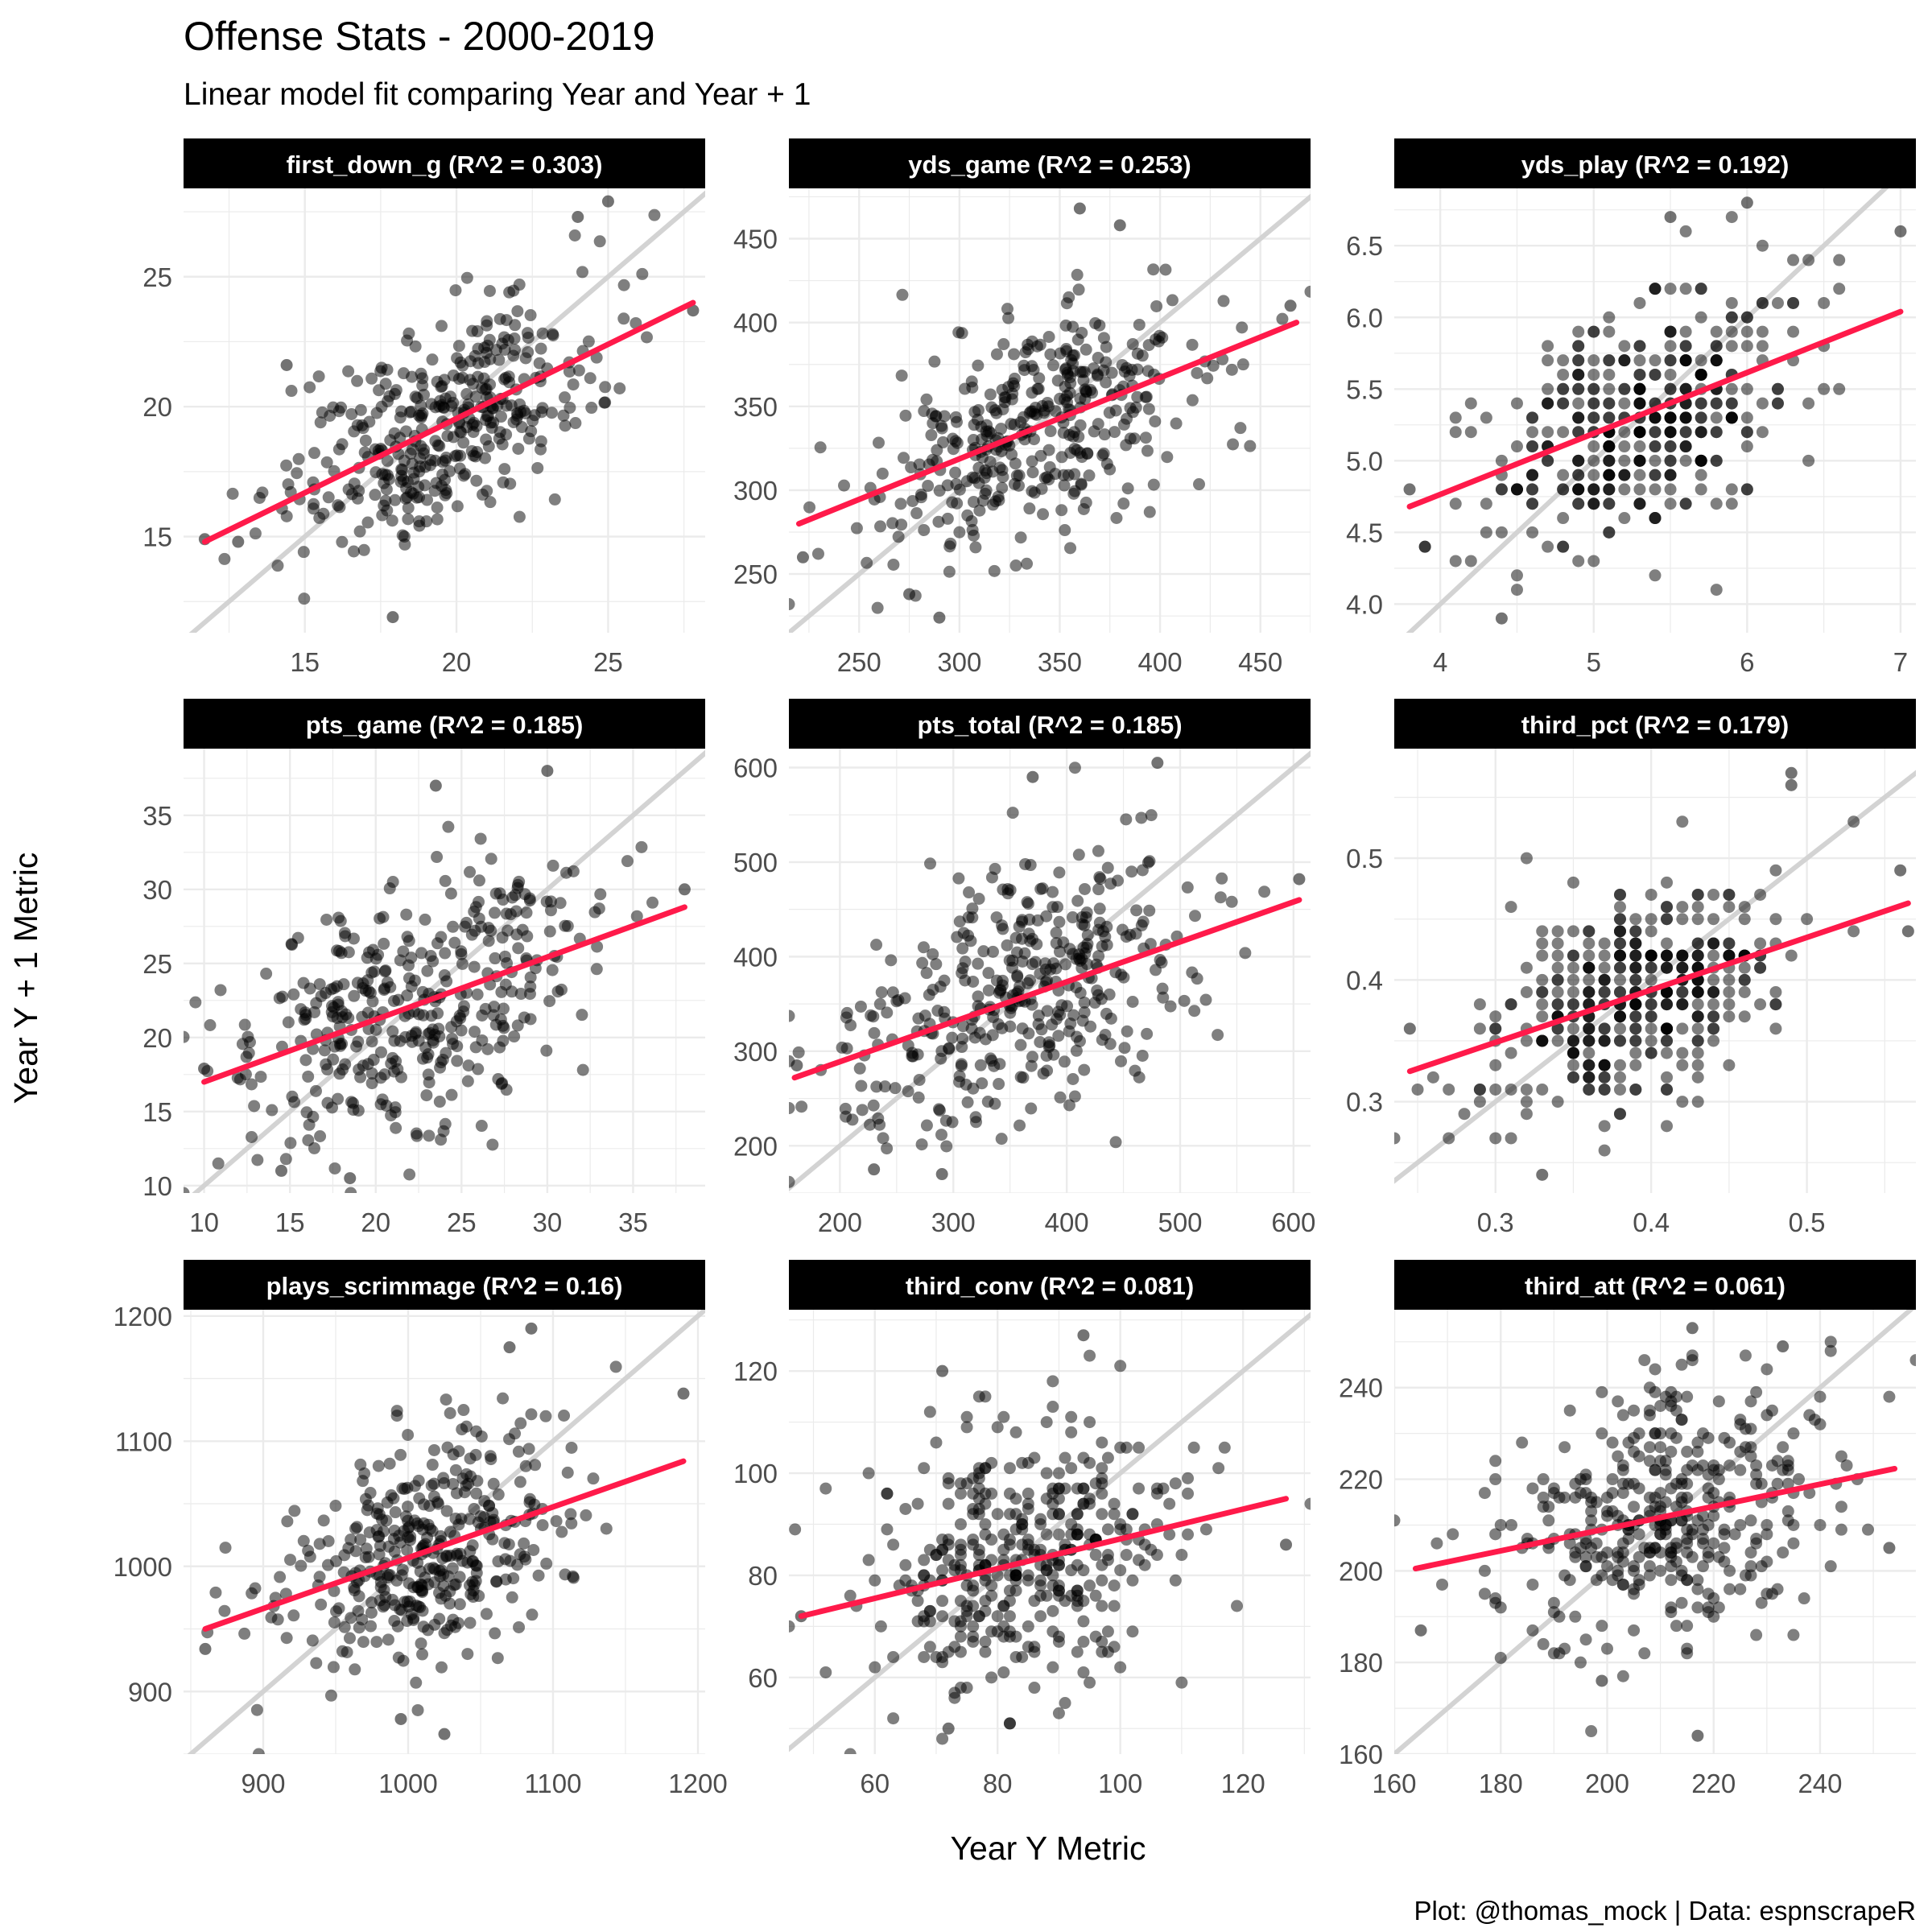  I want to click on x-tick-label: 5, so click(1594, 662).